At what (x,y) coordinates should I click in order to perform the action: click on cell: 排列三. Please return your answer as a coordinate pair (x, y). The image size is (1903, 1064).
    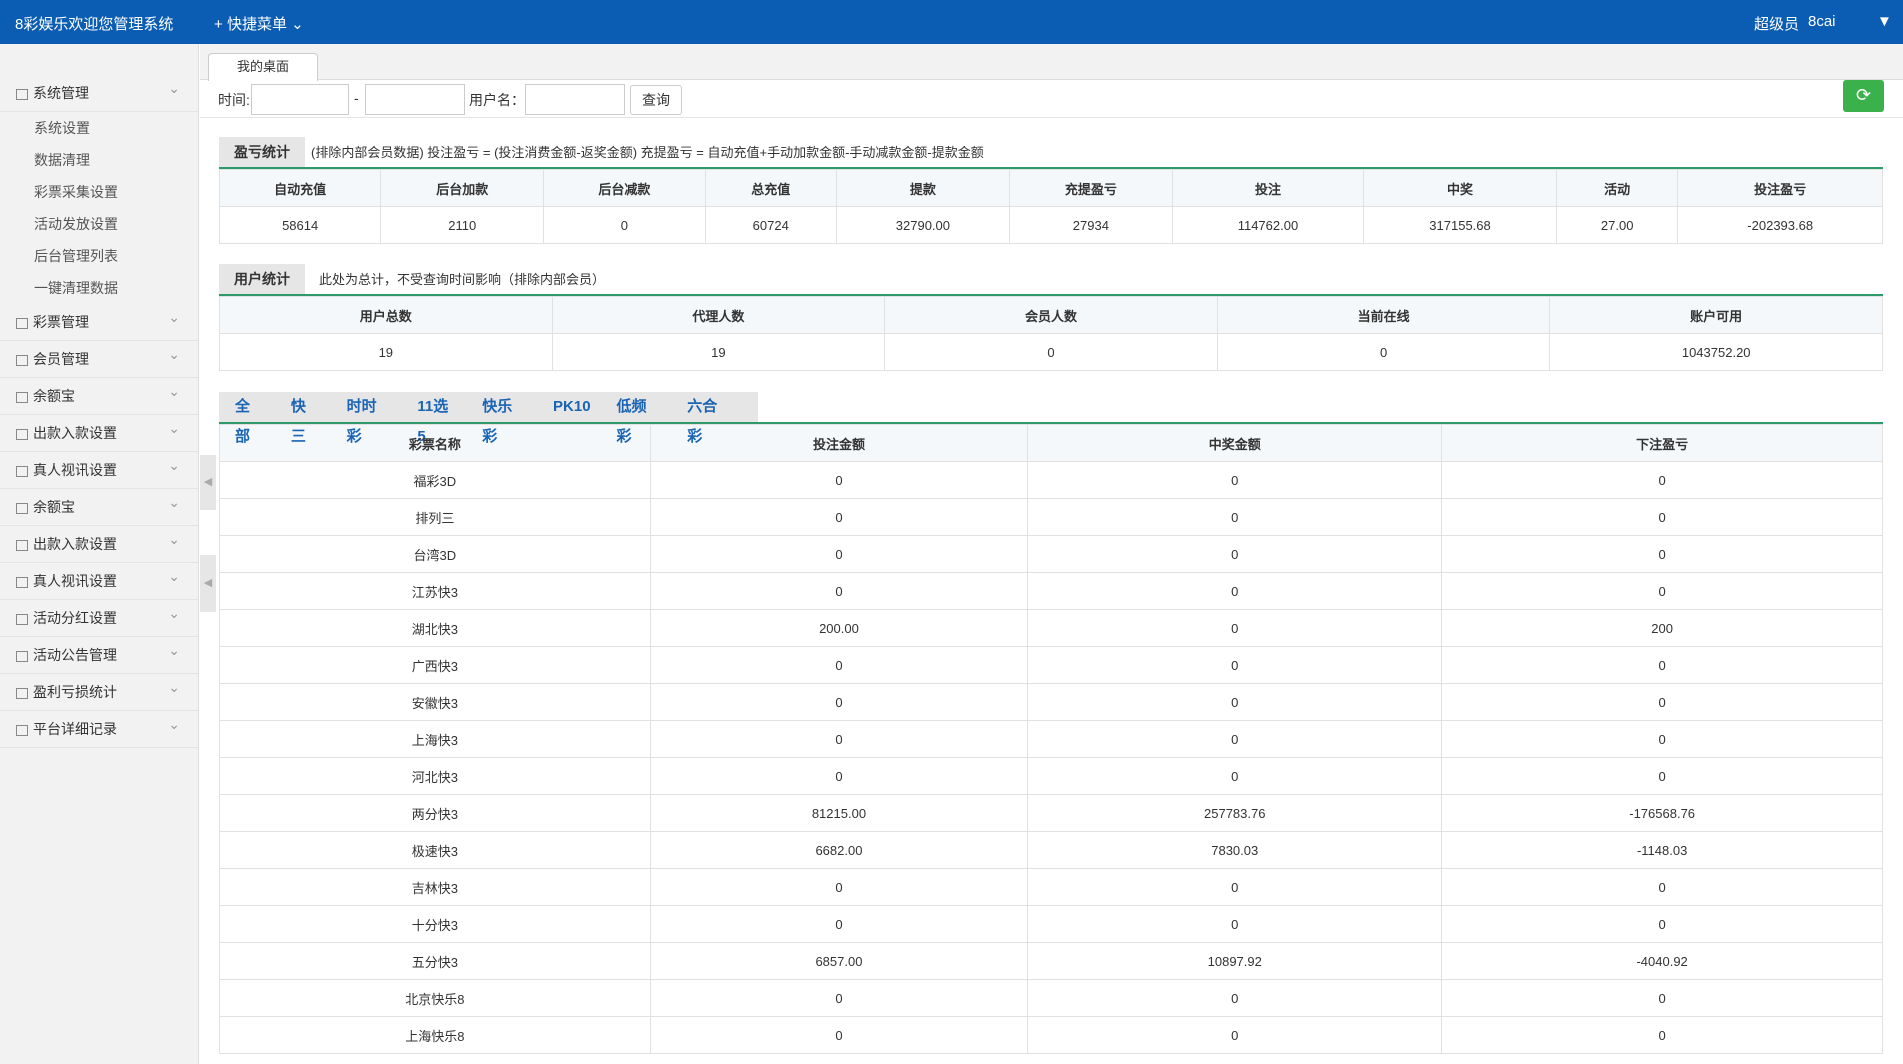
    Looking at the image, I should click on (435, 517).